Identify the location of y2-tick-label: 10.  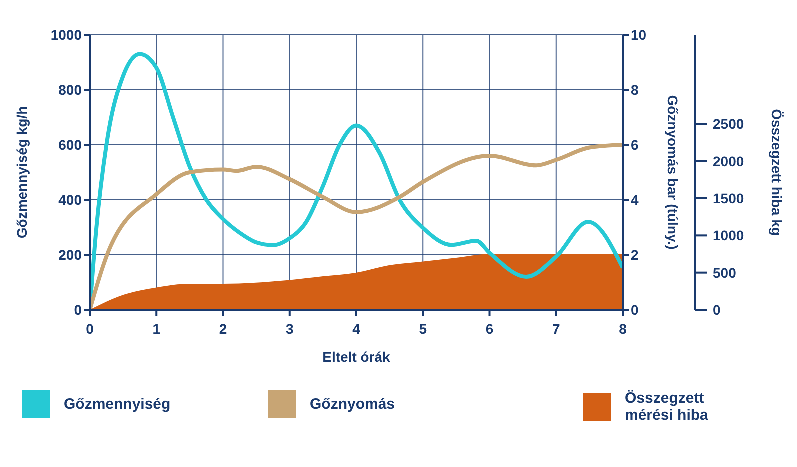
(639, 34).